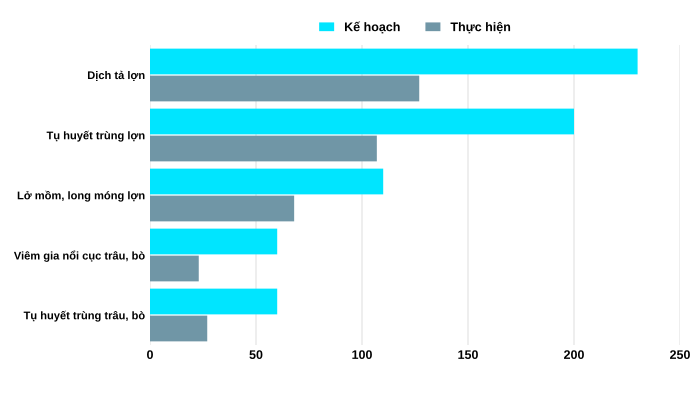  Describe the element at coordinates (372, 28) in the screenshot. I see `legend-label: Kế hoạch` at that location.